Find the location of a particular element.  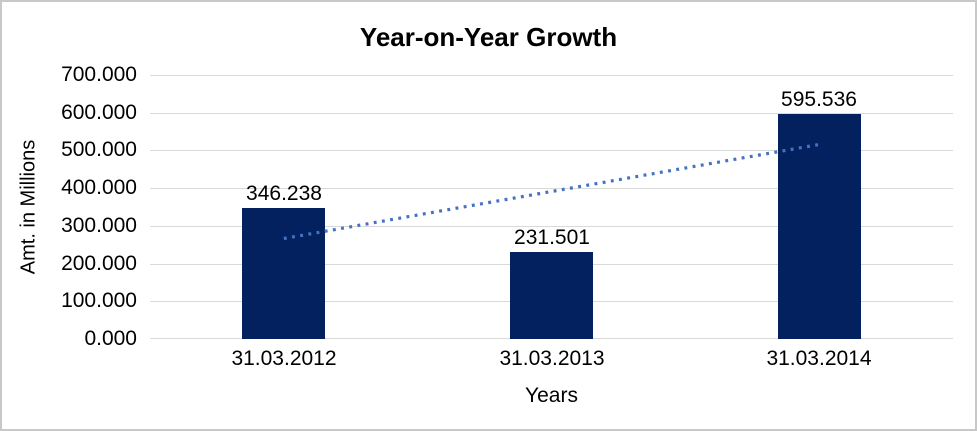

bar-value-label: 231.501 is located at coordinates (552, 237).